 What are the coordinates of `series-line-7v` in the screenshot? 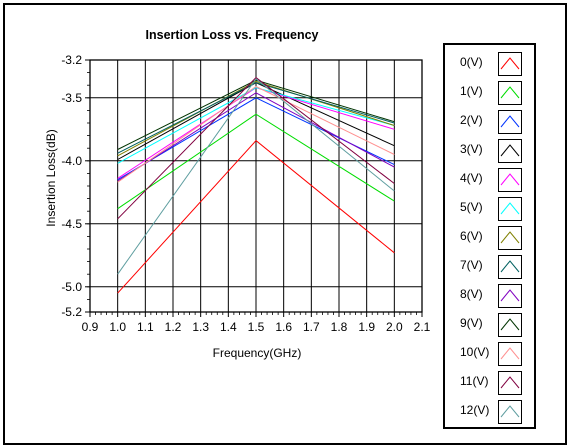 It's located at (256, 118).